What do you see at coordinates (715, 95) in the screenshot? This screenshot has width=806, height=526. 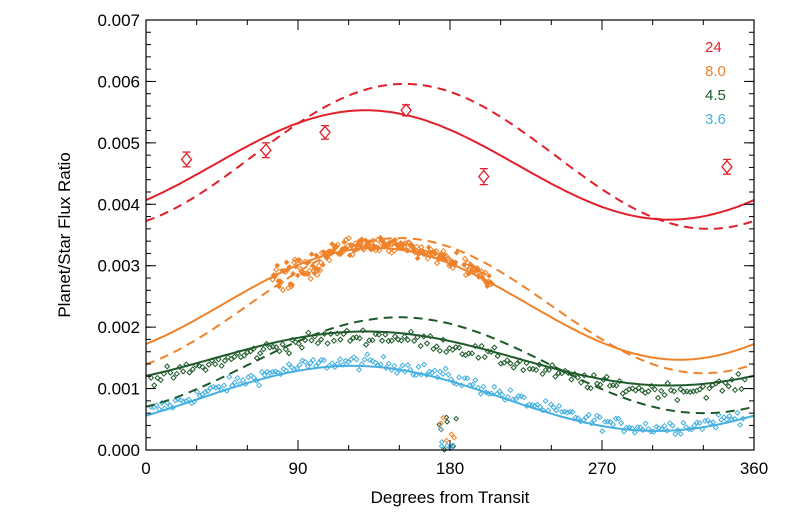 I see `legend-entry-4.5: 4.5` at bounding box center [715, 95].